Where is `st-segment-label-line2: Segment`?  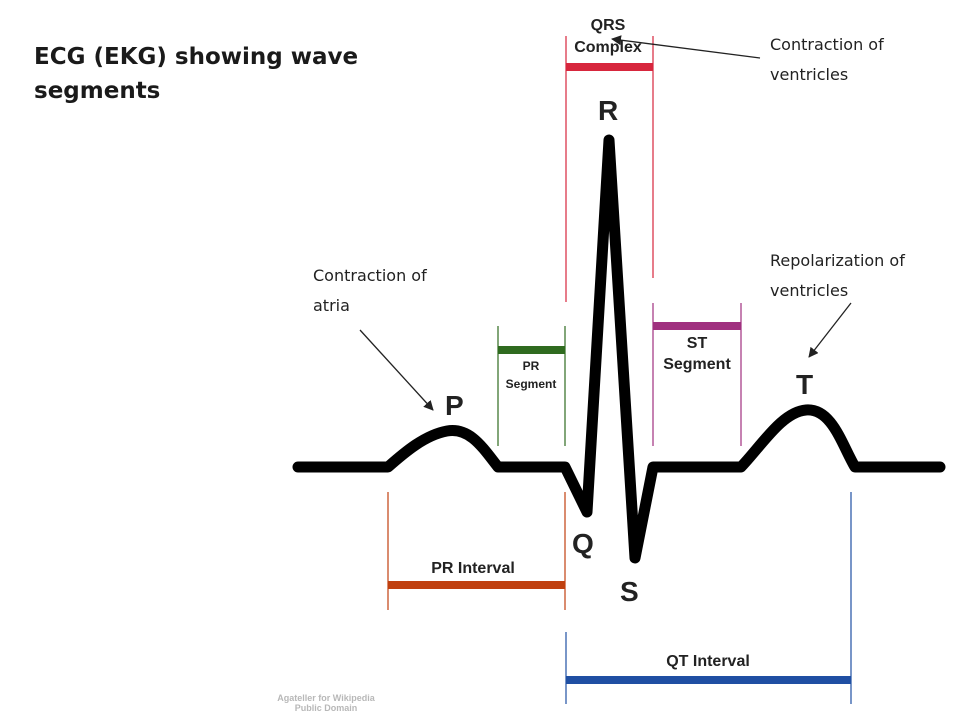 st-segment-label-line2: Segment is located at coordinates (697, 364).